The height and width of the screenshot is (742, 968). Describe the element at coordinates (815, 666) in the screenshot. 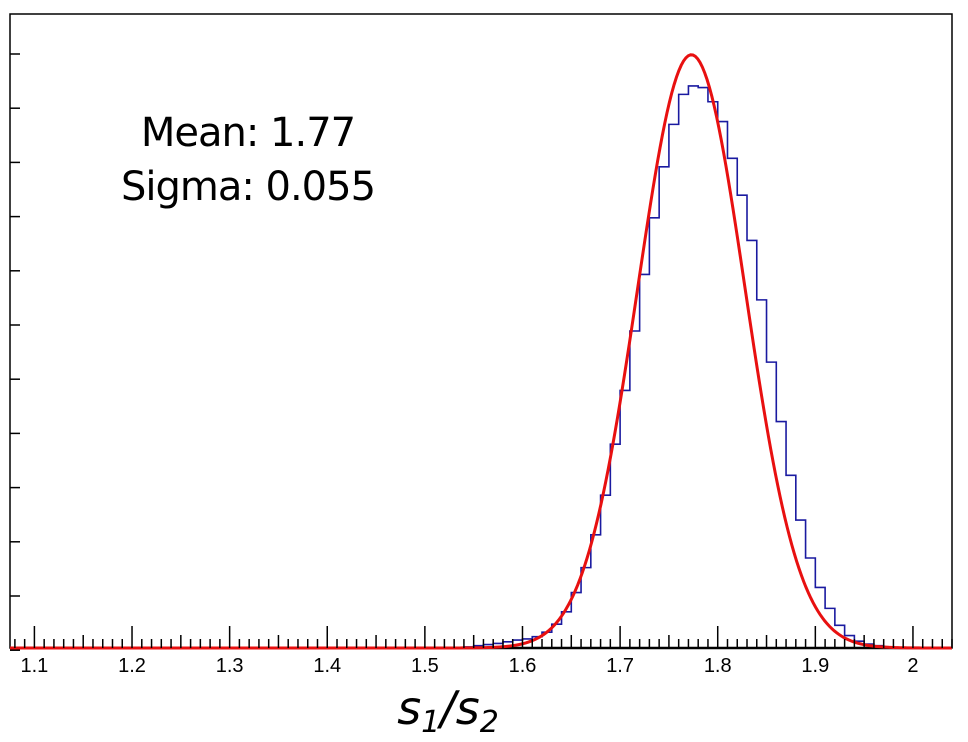

I see `x-tick-label: 1.9` at that location.